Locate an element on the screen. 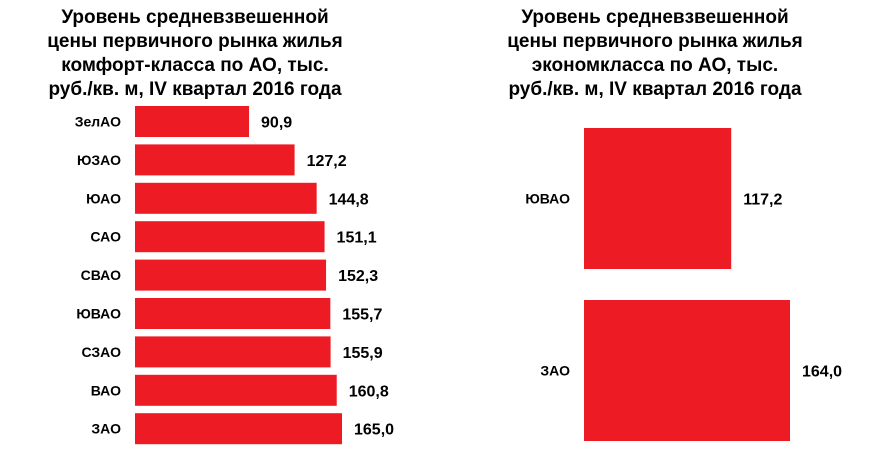  value-label: 90,9 is located at coordinates (276, 123).